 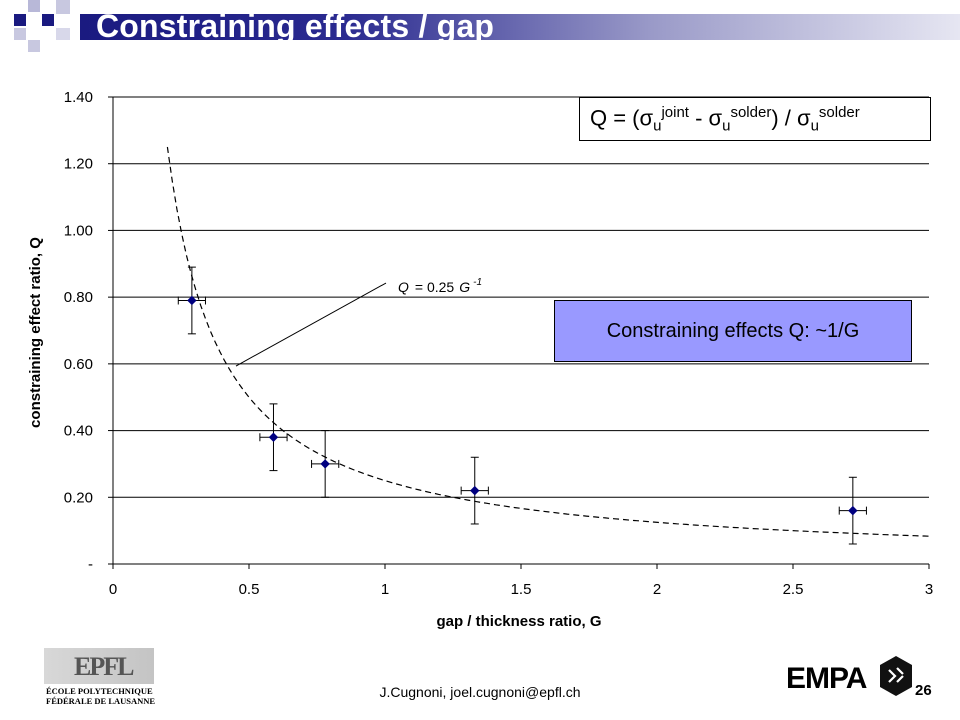 What do you see at coordinates (518, 621) in the screenshot?
I see `x-axis-title: gap / thickness ratio, G` at bounding box center [518, 621].